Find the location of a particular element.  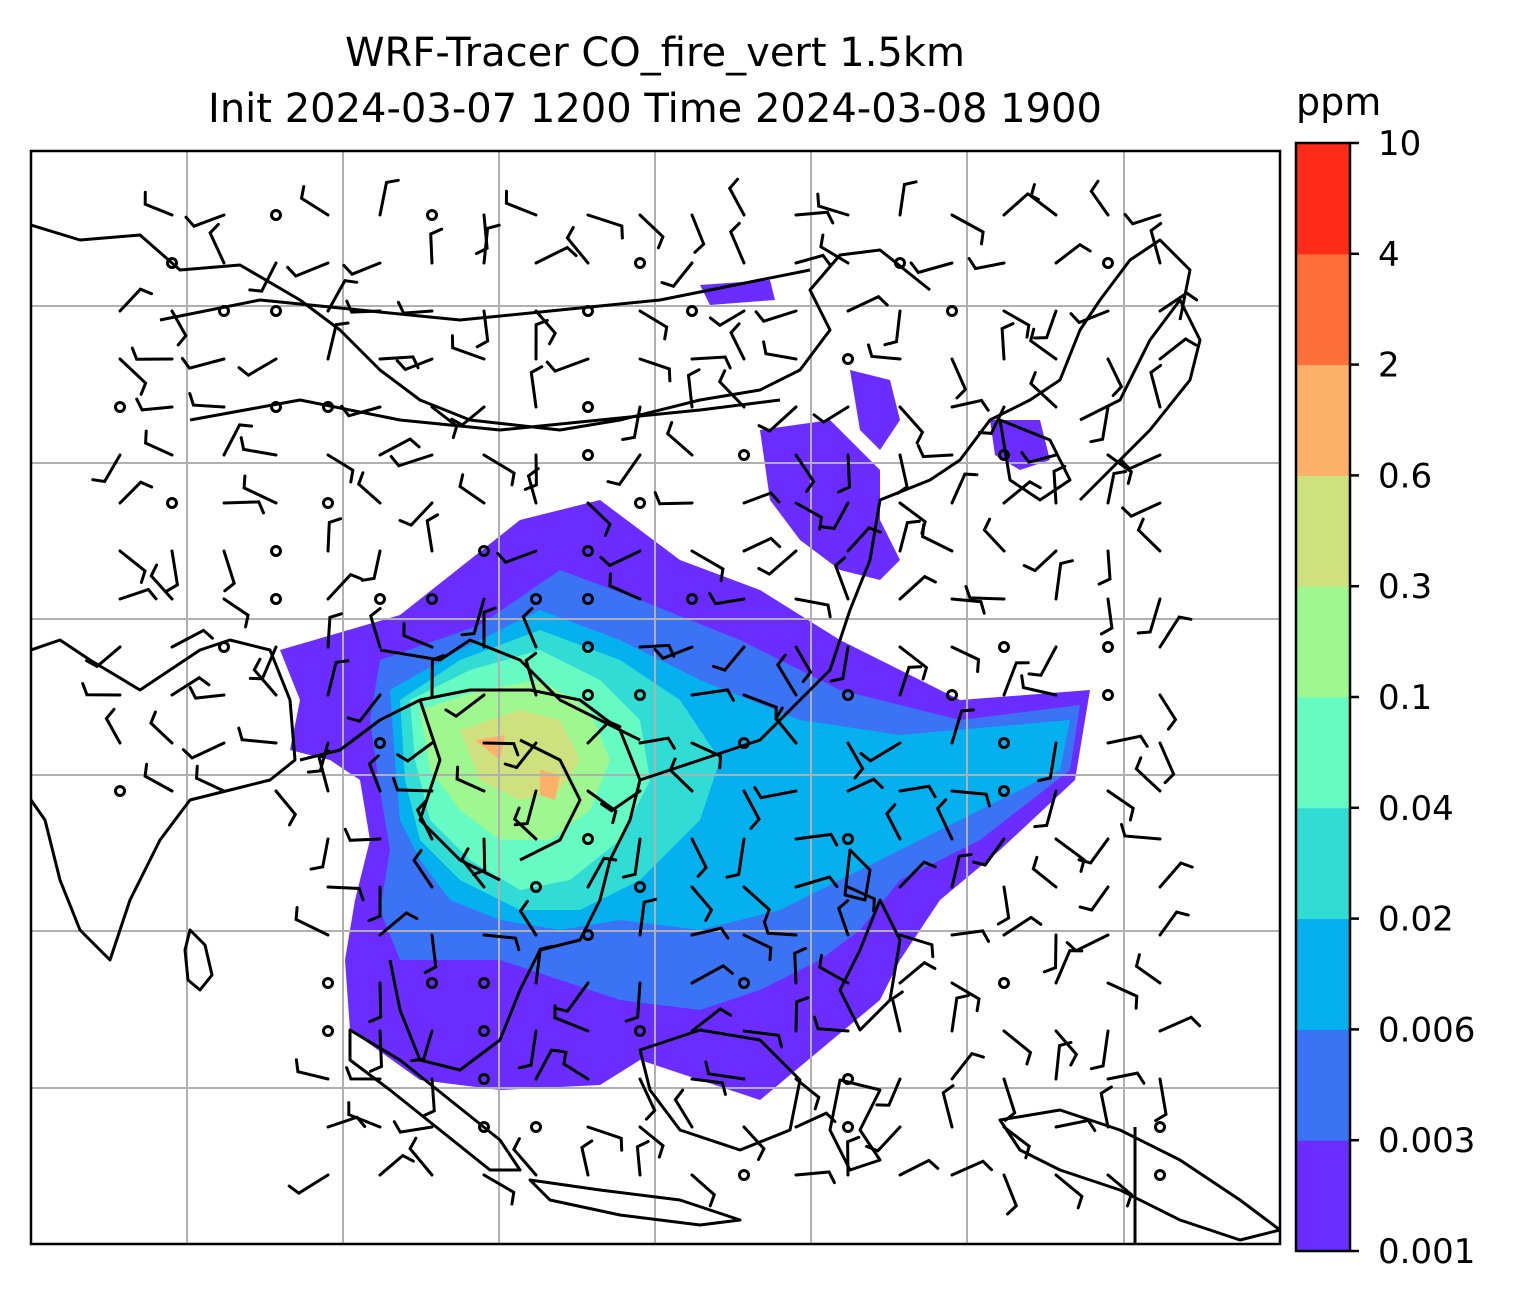

colorbar-tick-label: 4 is located at coordinates (1389, 255).